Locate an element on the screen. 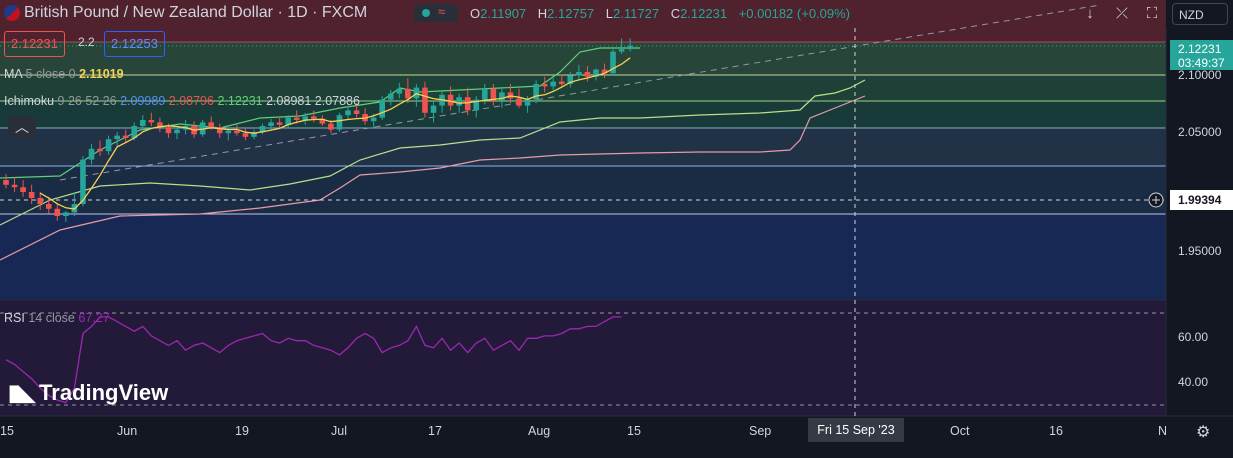 This screenshot has width=1233, height=458. price-label-2-10: 2.10000 is located at coordinates (1200, 75).